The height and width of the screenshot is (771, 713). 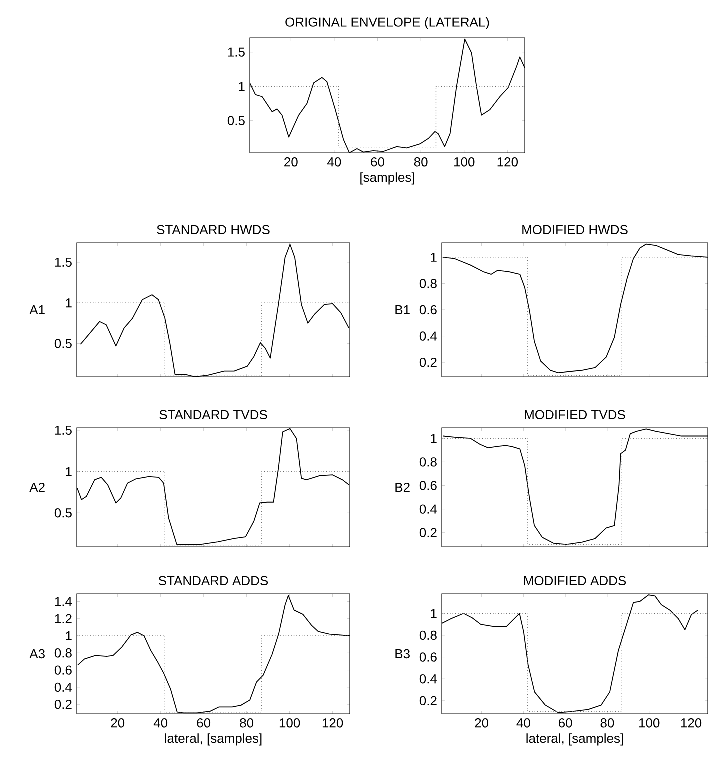 I want to click on y-tick-label: 1.4, so click(x=63, y=601).